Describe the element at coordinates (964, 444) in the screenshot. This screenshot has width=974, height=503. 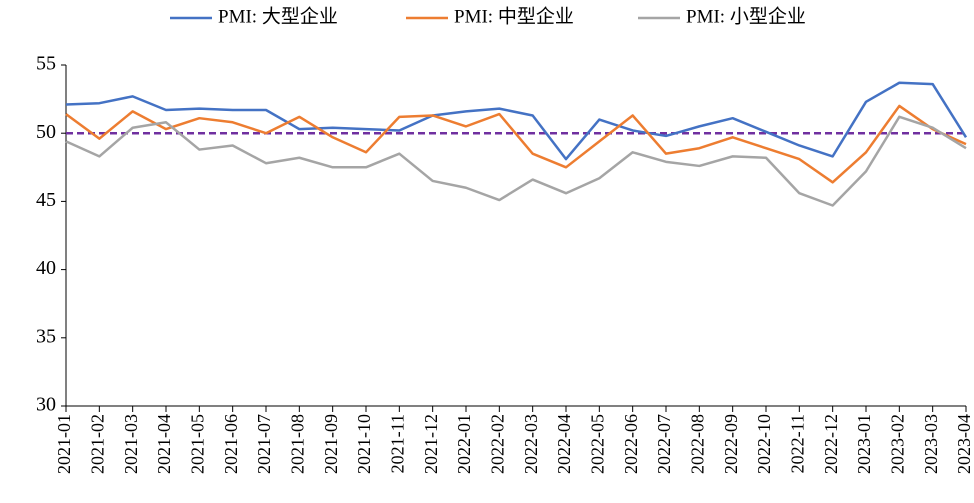
I see `x-tick-label: 2023-04` at that location.